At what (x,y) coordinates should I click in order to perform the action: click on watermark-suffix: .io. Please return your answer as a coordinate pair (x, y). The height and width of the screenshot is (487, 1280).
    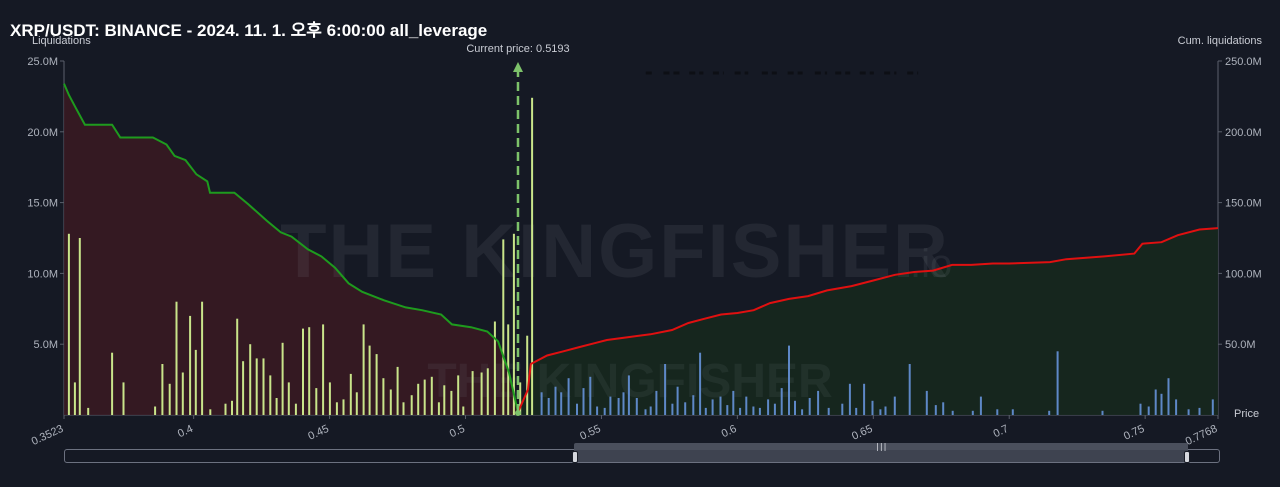
    Looking at the image, I should click on (931, 264).